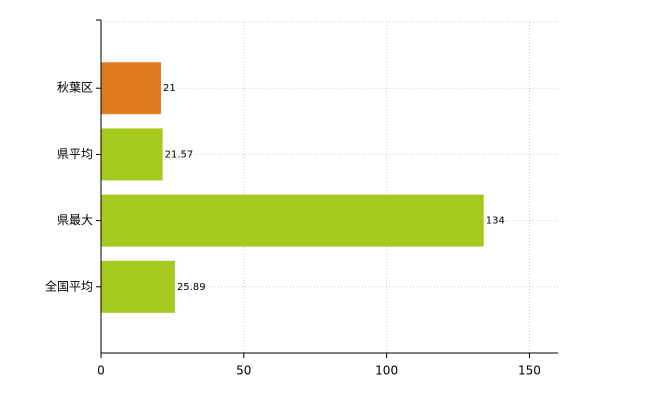 The width and height of the screenshot is (650, 400). I want to click on y-tick-label: 秋葉区, so click(75, 88).